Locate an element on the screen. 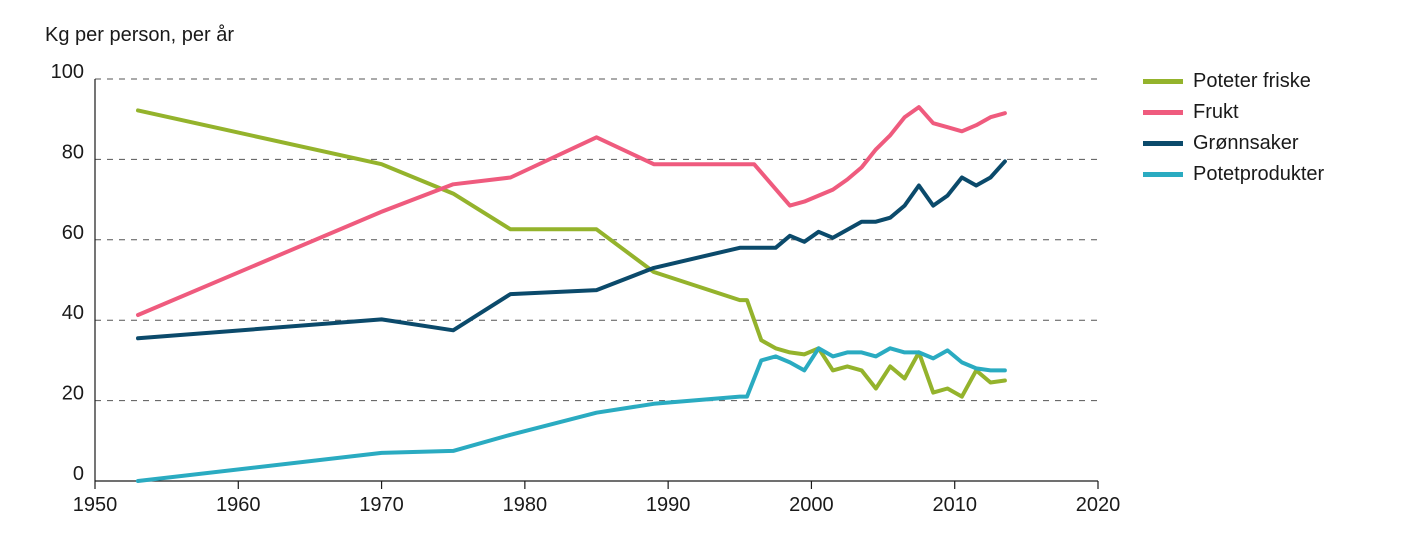  x-tick-label: 1950 is located at coordinates (95, 505).